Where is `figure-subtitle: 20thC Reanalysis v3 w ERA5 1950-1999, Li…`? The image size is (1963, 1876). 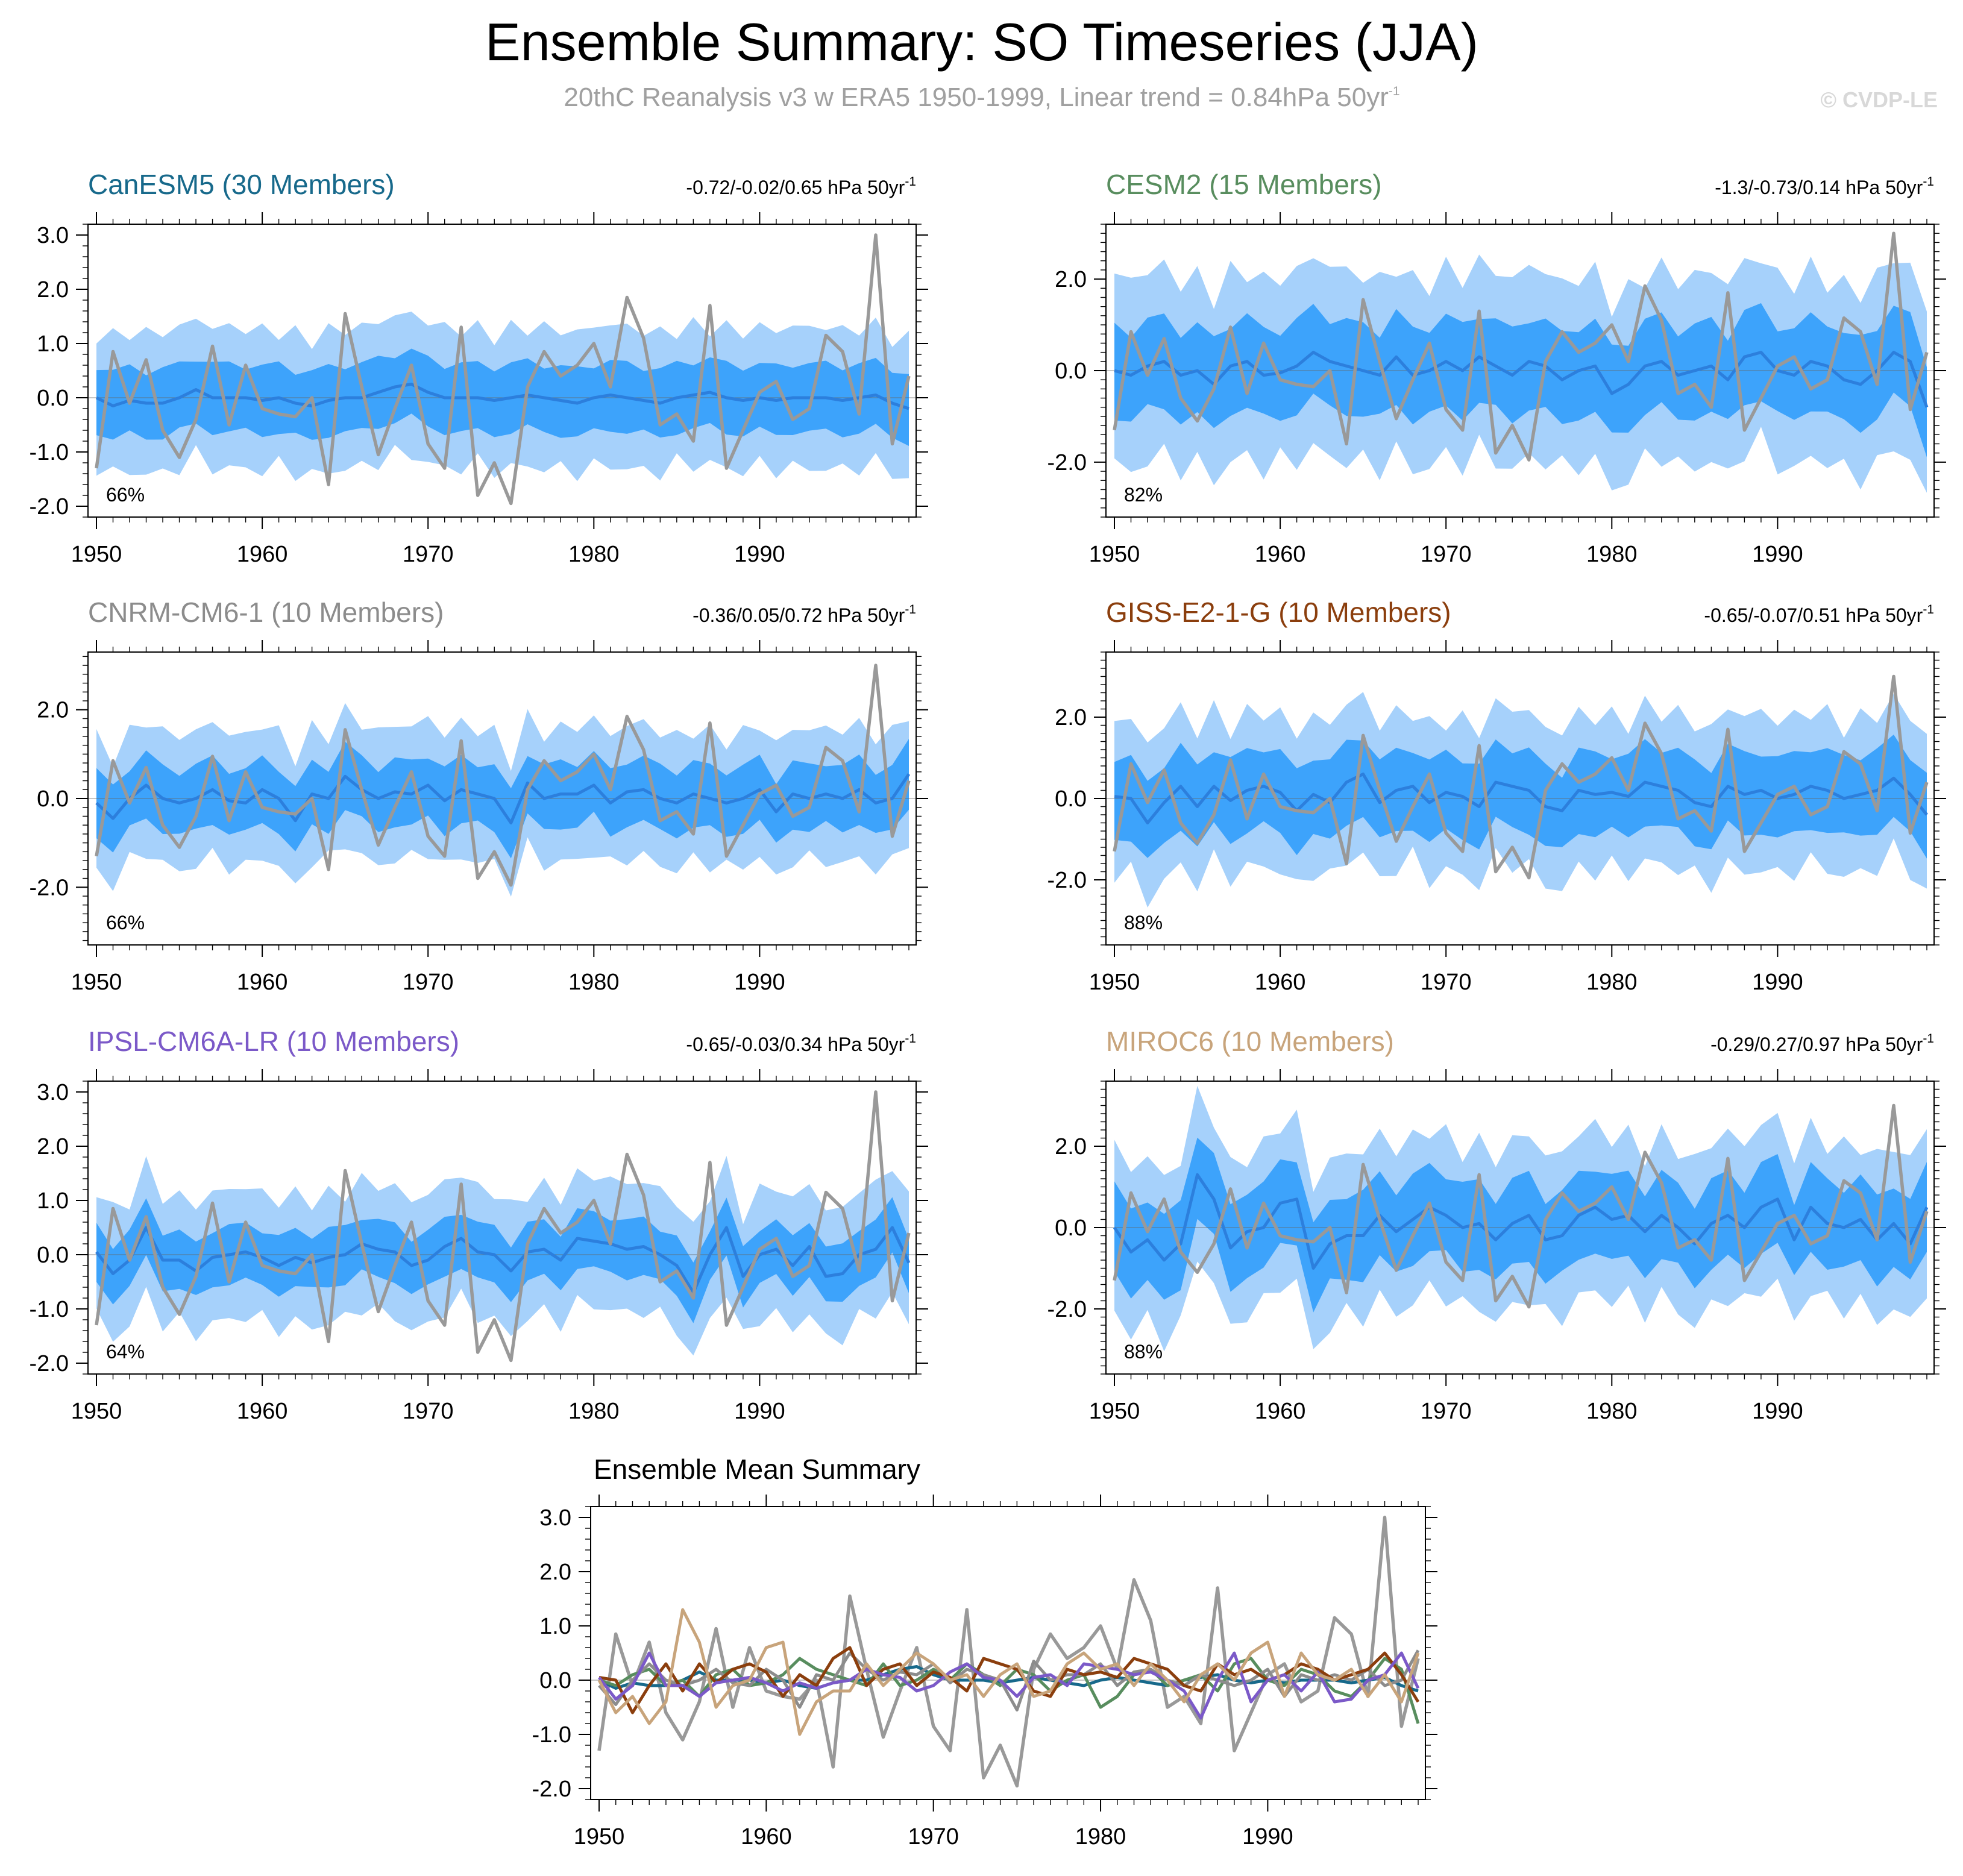 figure-subtitle: 20thC Reanalysis v3 w ERA5 1950-1999, Li… is located at coordinates (981, 97).